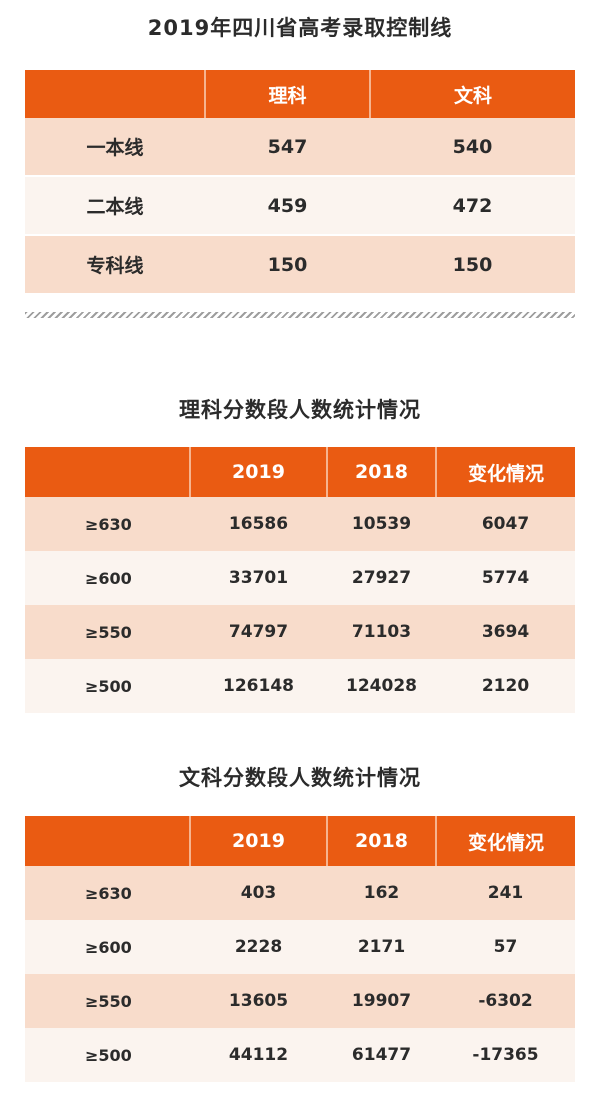 The width and height of the screenshot is (600, 1118). I want to click on table-header-row: 理科 文科, so click(300, 94).